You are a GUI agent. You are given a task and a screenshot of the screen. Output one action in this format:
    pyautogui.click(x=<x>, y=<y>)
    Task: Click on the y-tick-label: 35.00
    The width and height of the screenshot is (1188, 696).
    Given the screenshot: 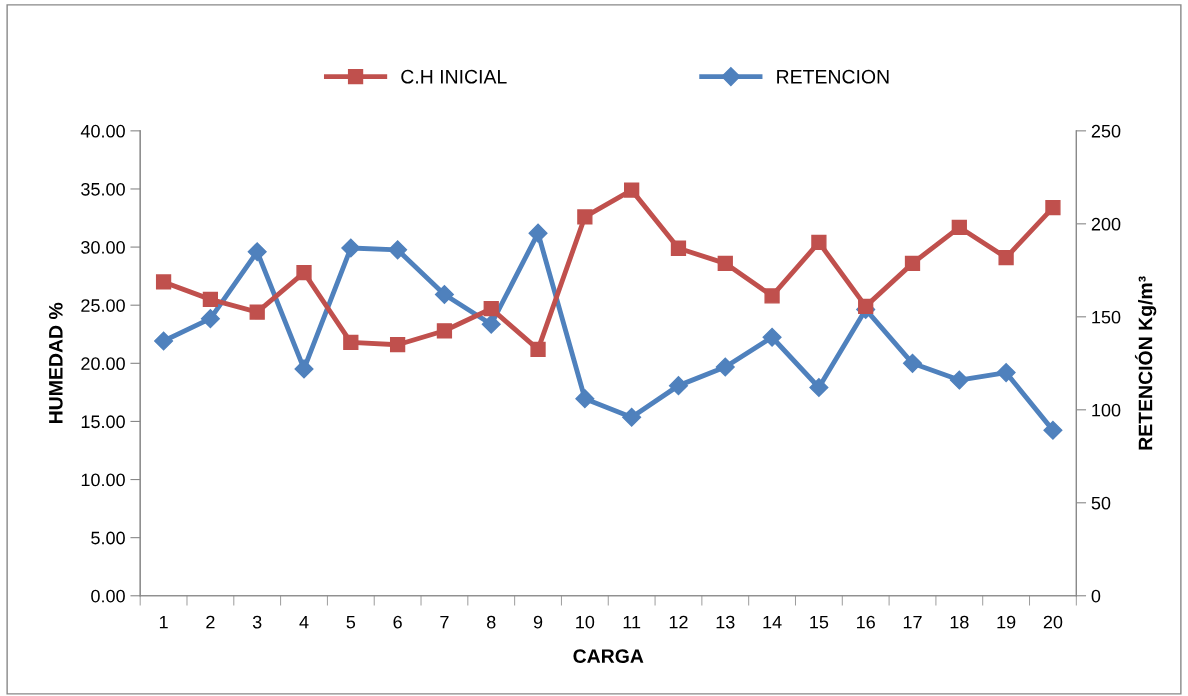 What is the action you would take?
    pyautogui.click(x=103, y=189)
    